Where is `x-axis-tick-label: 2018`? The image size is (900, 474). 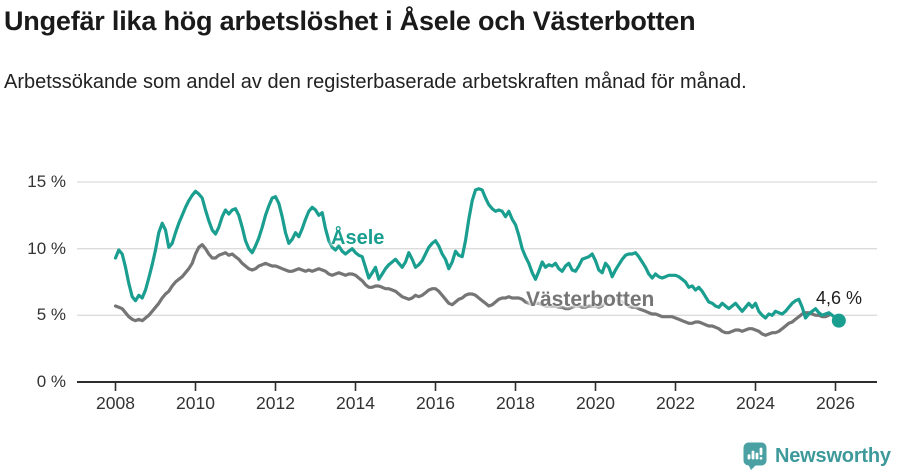
x-axis-tick-label: 2018 is located at coordinates (515, 403).